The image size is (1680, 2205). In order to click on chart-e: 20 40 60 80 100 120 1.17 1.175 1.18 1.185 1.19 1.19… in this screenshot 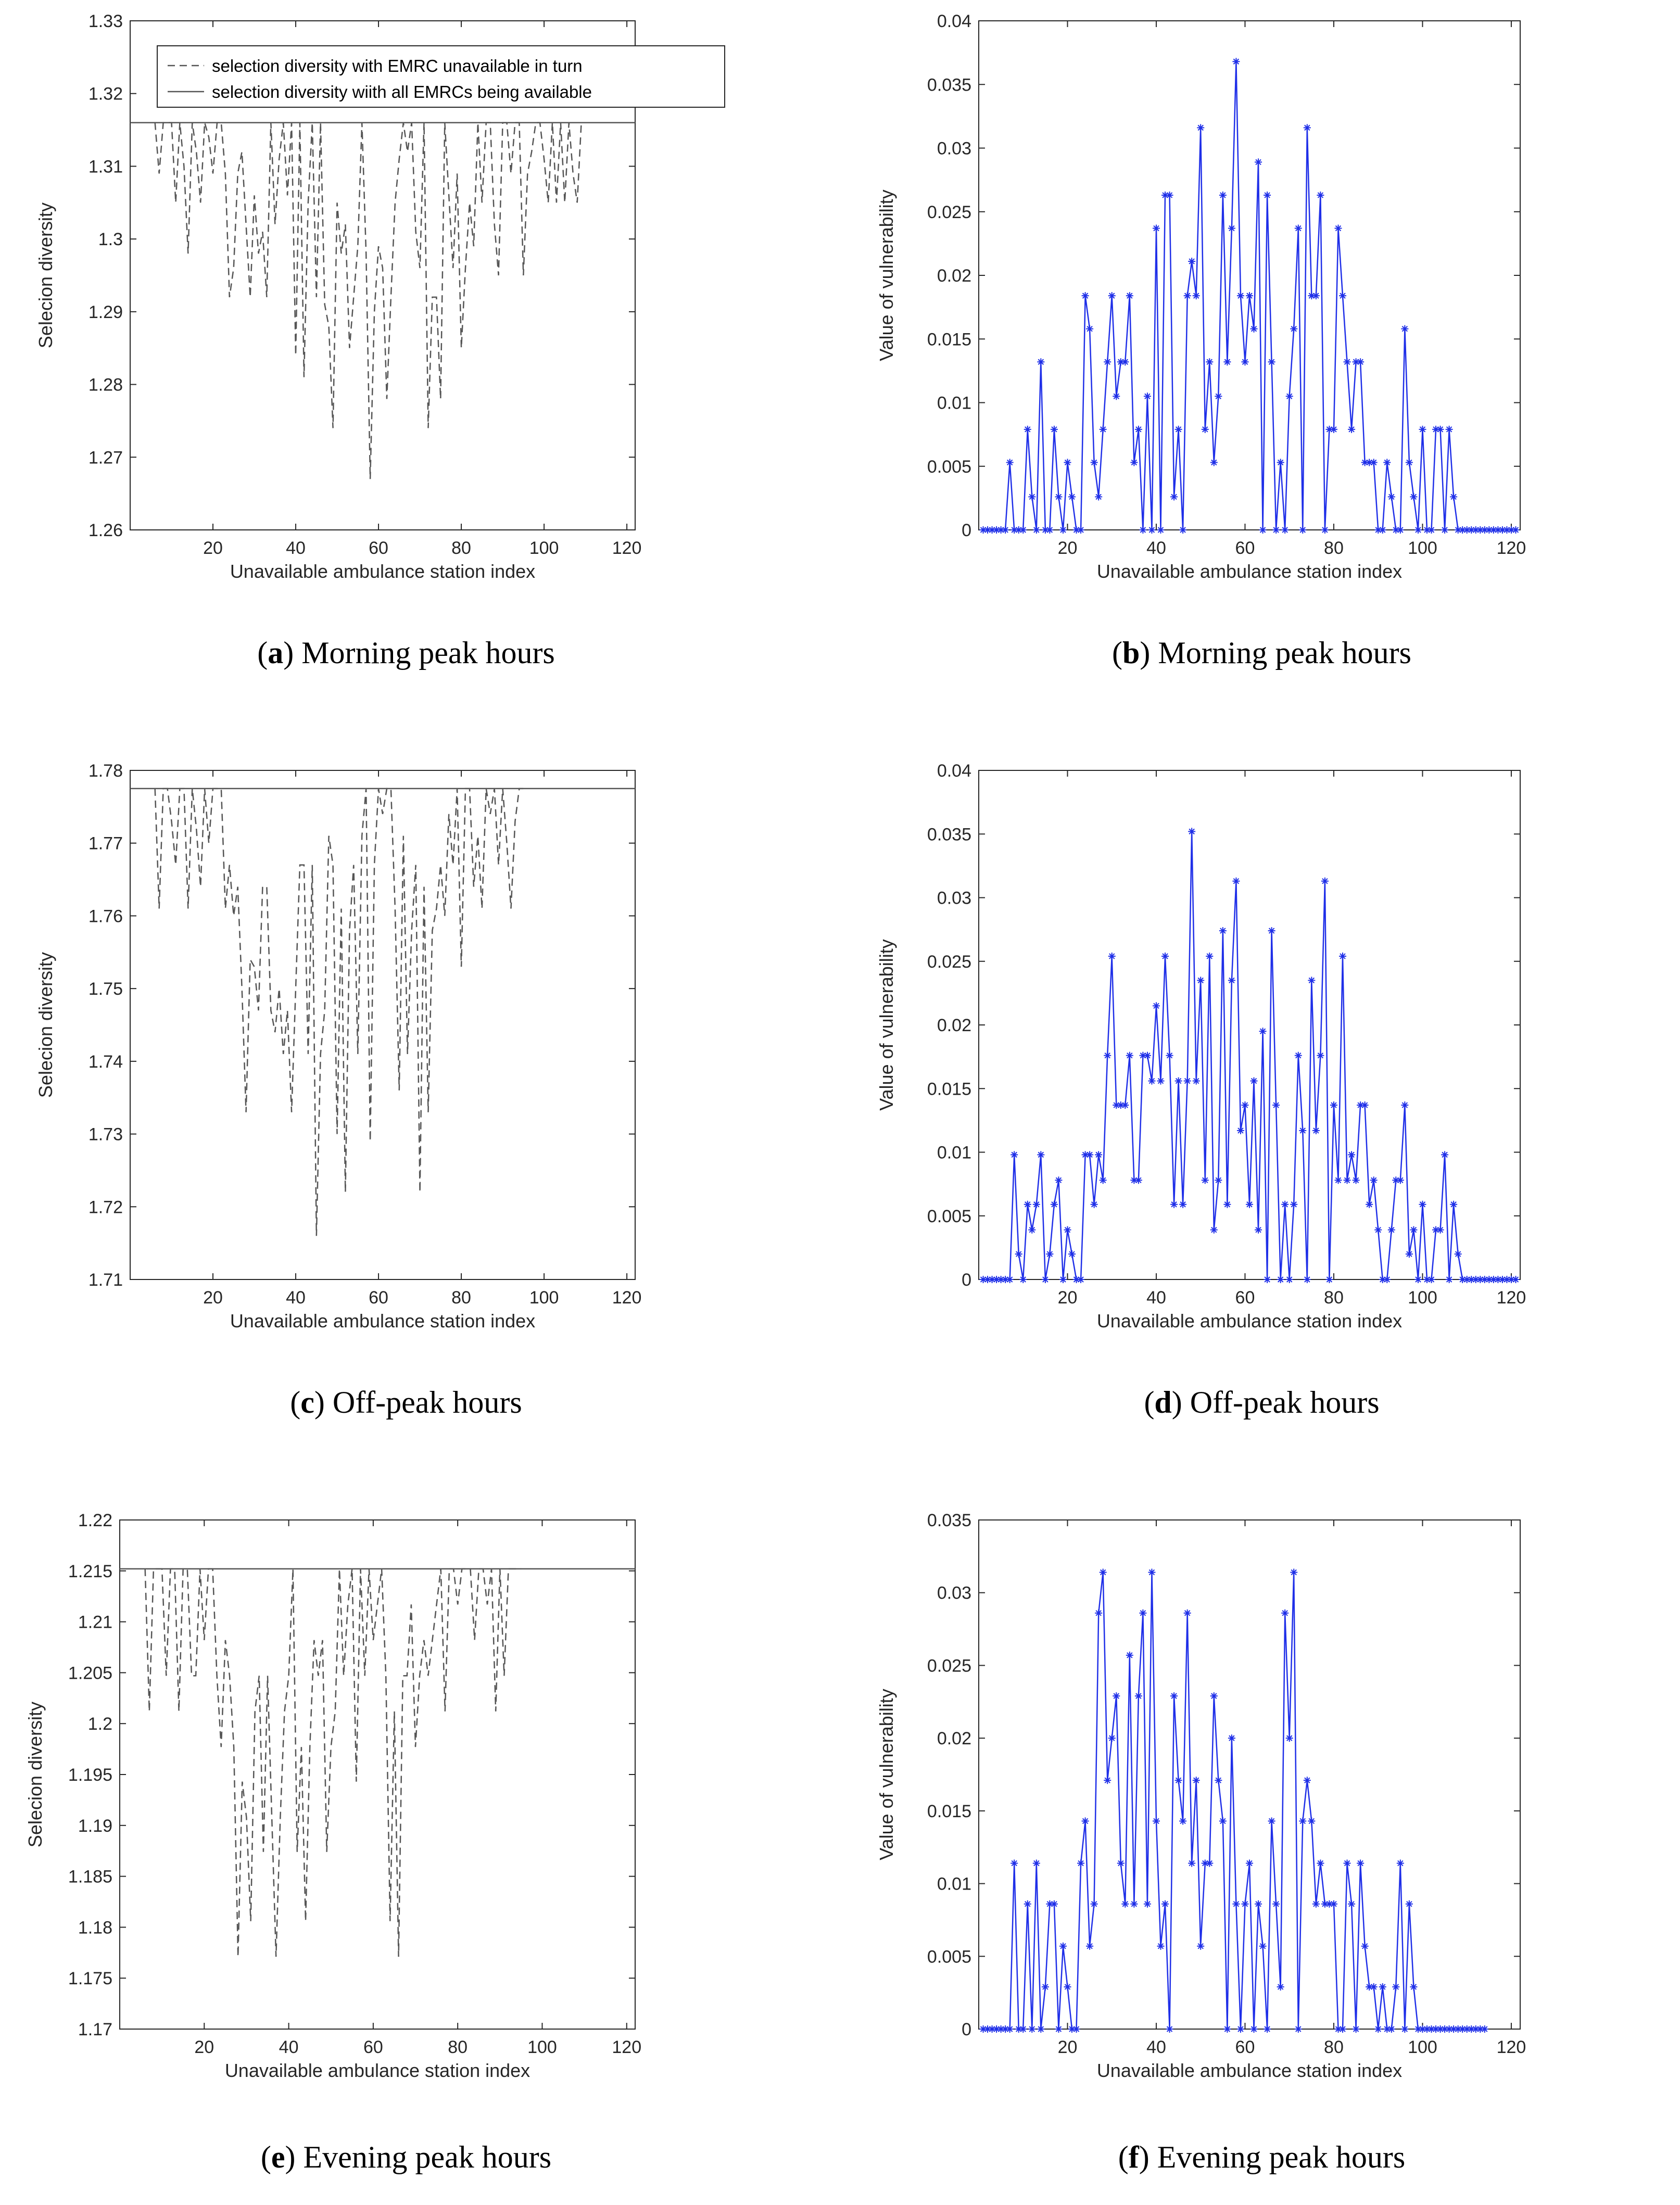, I will do `click(332, 1796)`.